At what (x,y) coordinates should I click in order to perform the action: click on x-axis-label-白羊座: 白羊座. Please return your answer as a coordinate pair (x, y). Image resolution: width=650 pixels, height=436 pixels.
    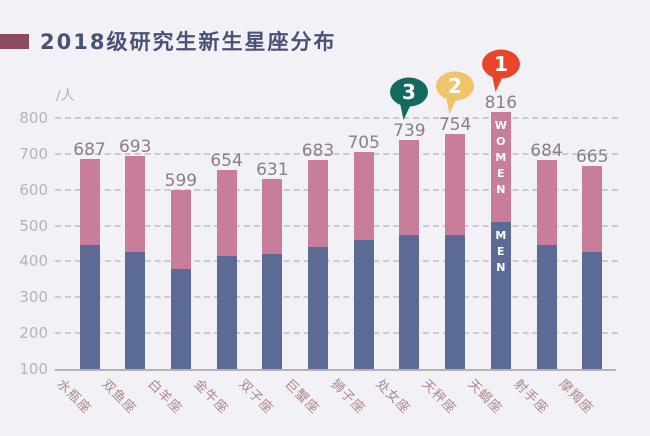
    Looking at the image, I should click on (164, 397).